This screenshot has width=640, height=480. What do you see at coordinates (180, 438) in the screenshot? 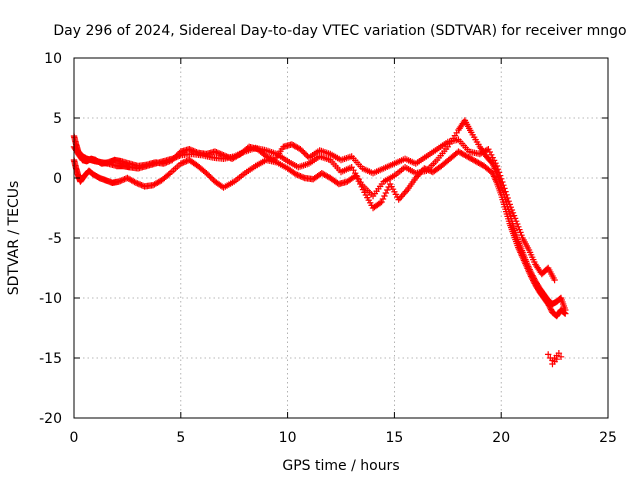
I see `x-tick-label: 5` at bounding box center [180, 438].